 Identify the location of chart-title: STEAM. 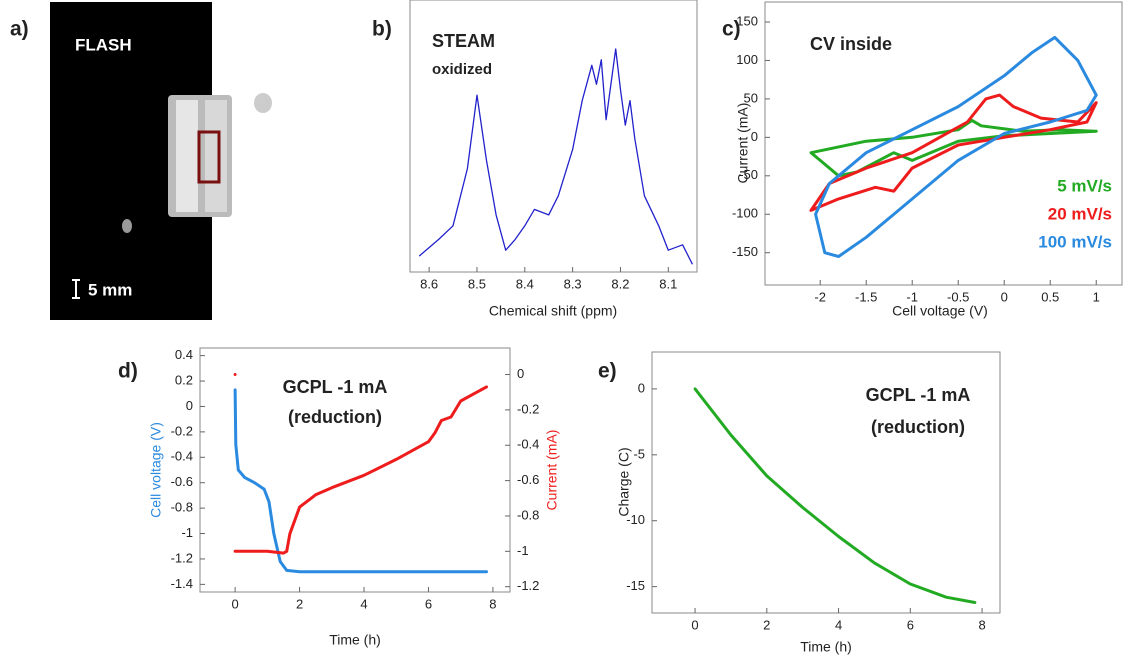
(463, 41).